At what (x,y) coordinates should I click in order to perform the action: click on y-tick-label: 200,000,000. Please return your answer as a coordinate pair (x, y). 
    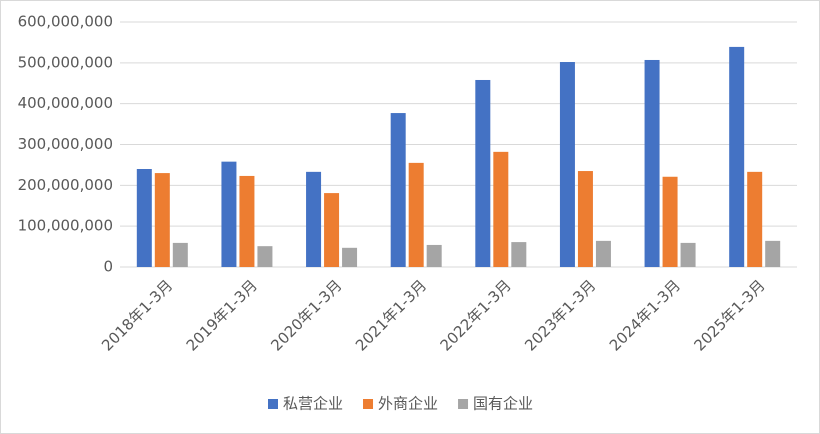
    Looking at the image, I should click on (65, 185).